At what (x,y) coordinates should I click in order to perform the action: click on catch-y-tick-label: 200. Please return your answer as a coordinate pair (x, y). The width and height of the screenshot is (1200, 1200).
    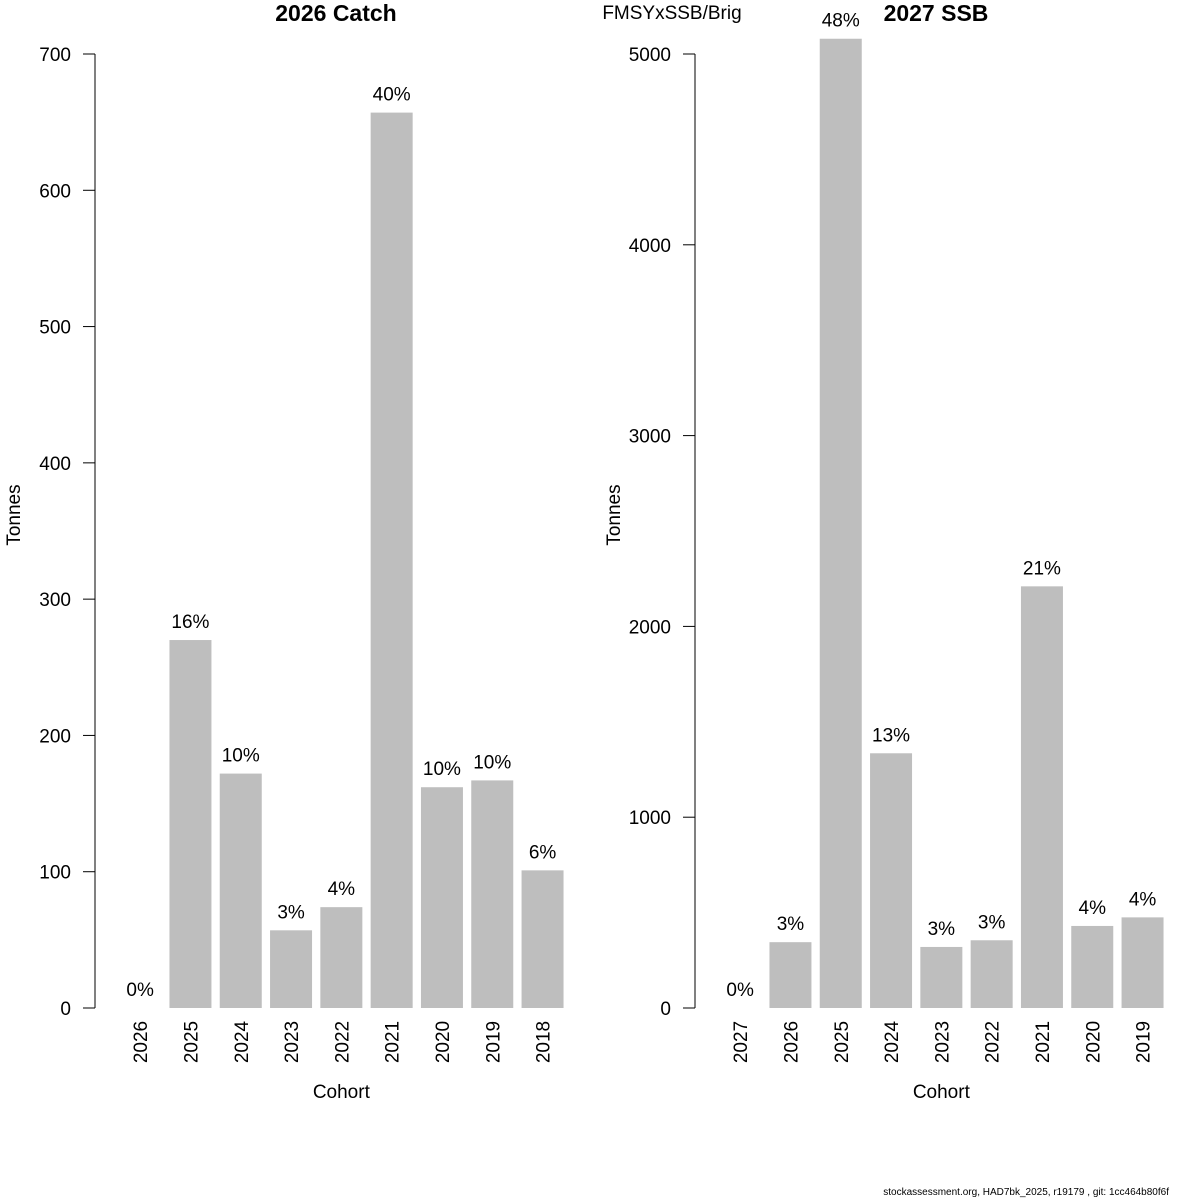
    Looking at the image, I should click on (55, 736).